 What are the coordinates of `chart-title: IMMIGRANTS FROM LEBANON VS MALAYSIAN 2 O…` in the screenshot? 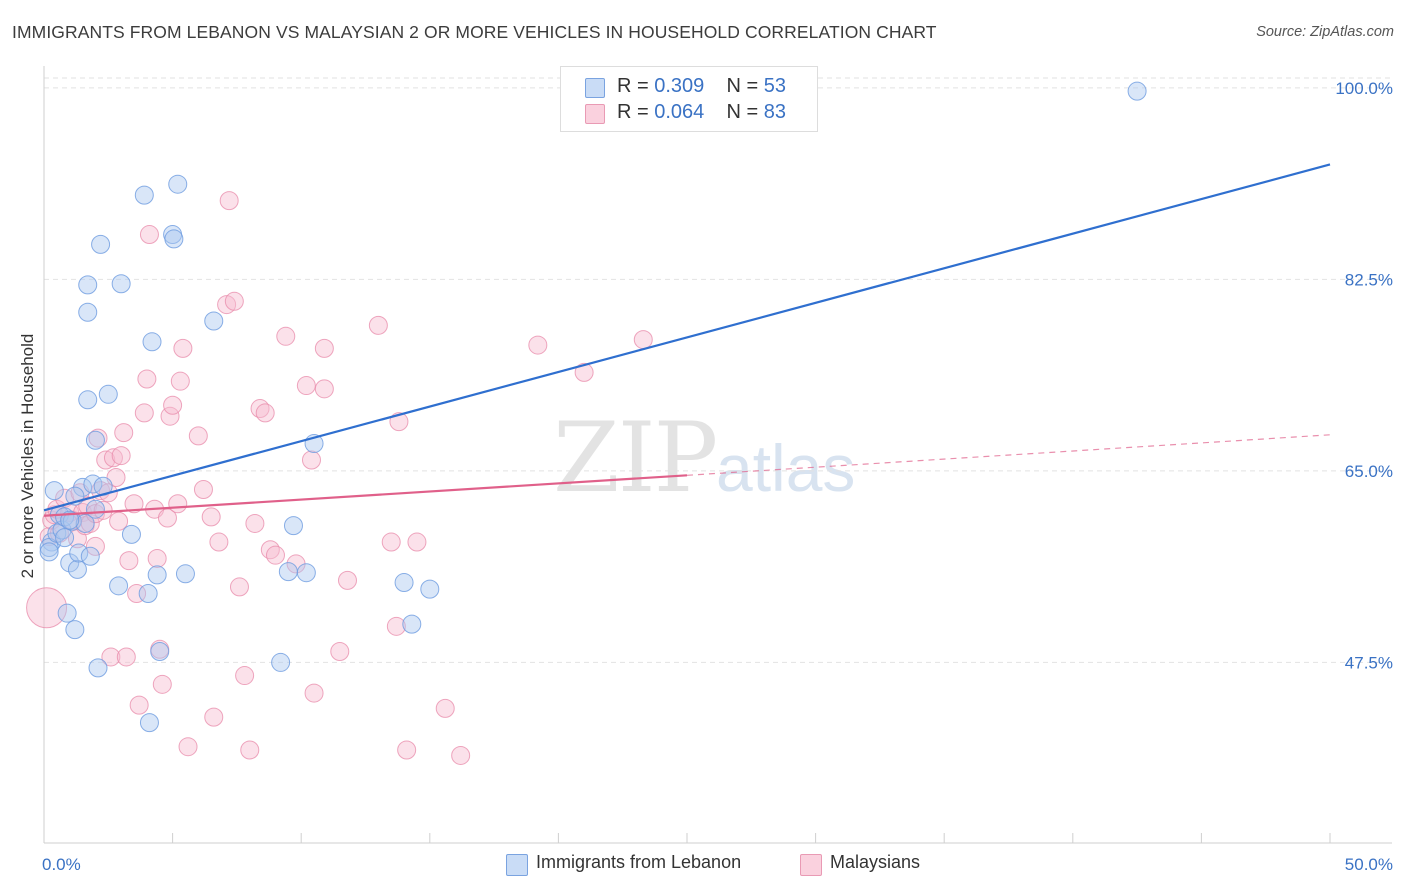 It's located at (474, 32).